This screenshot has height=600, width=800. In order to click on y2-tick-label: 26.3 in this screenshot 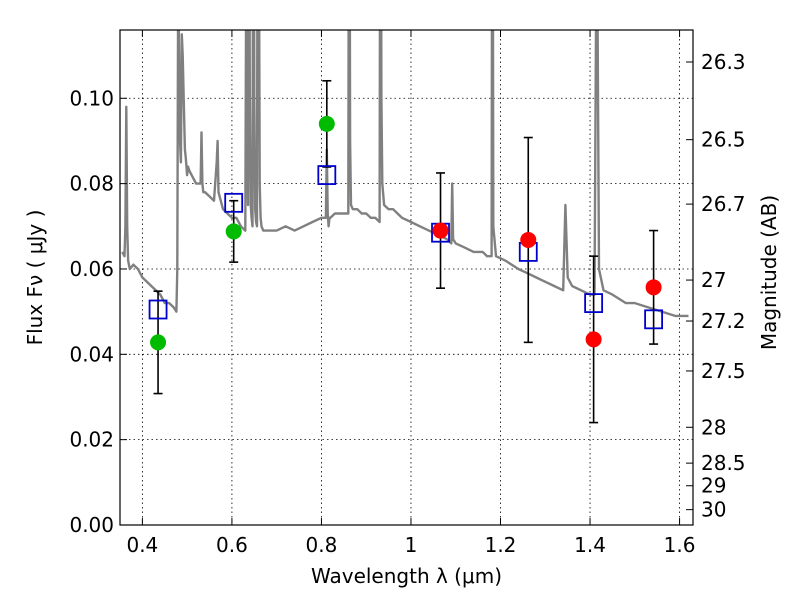, I will do `click(723, 62)`.